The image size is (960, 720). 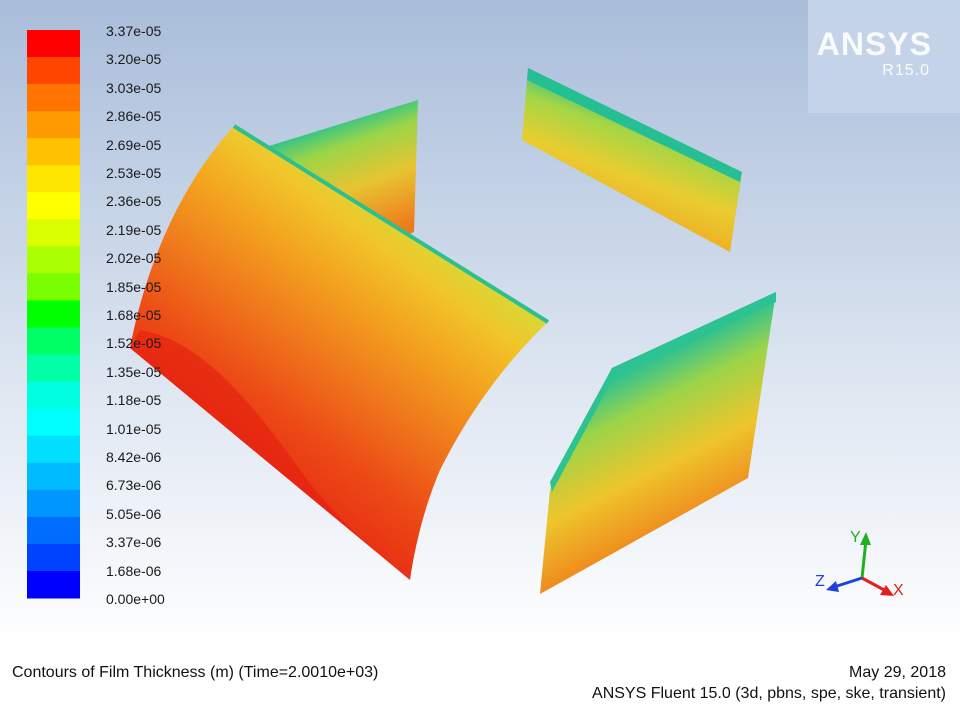 I want to click on legend-label: 0.00e+00, so click(x=135, y=599).